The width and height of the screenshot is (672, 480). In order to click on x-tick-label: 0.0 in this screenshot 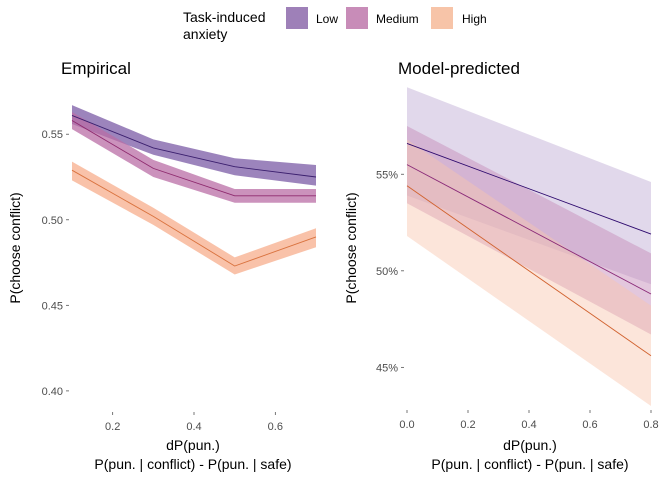, I will do `click(406, 425)`.